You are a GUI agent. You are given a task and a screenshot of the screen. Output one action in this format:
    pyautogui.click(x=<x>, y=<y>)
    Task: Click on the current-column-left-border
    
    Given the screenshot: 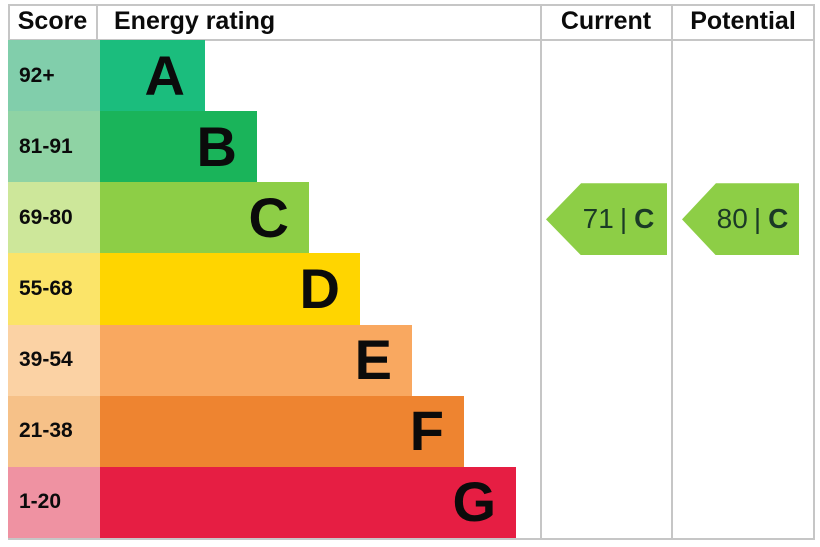 What is the action you would take?
    pyautogui.click(x=541, y=272)
    